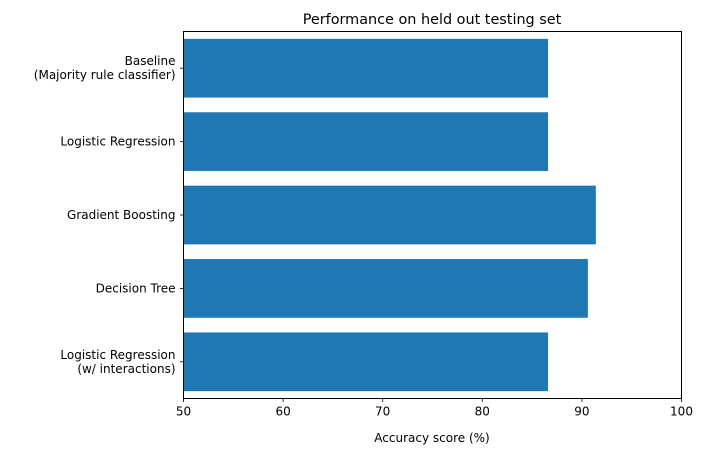  What do you see at coordinates (434, 408) in the screenshot?
I see `x-axis-ticks: 50 60 70 80 90 100` at bounding box center [434, 408].